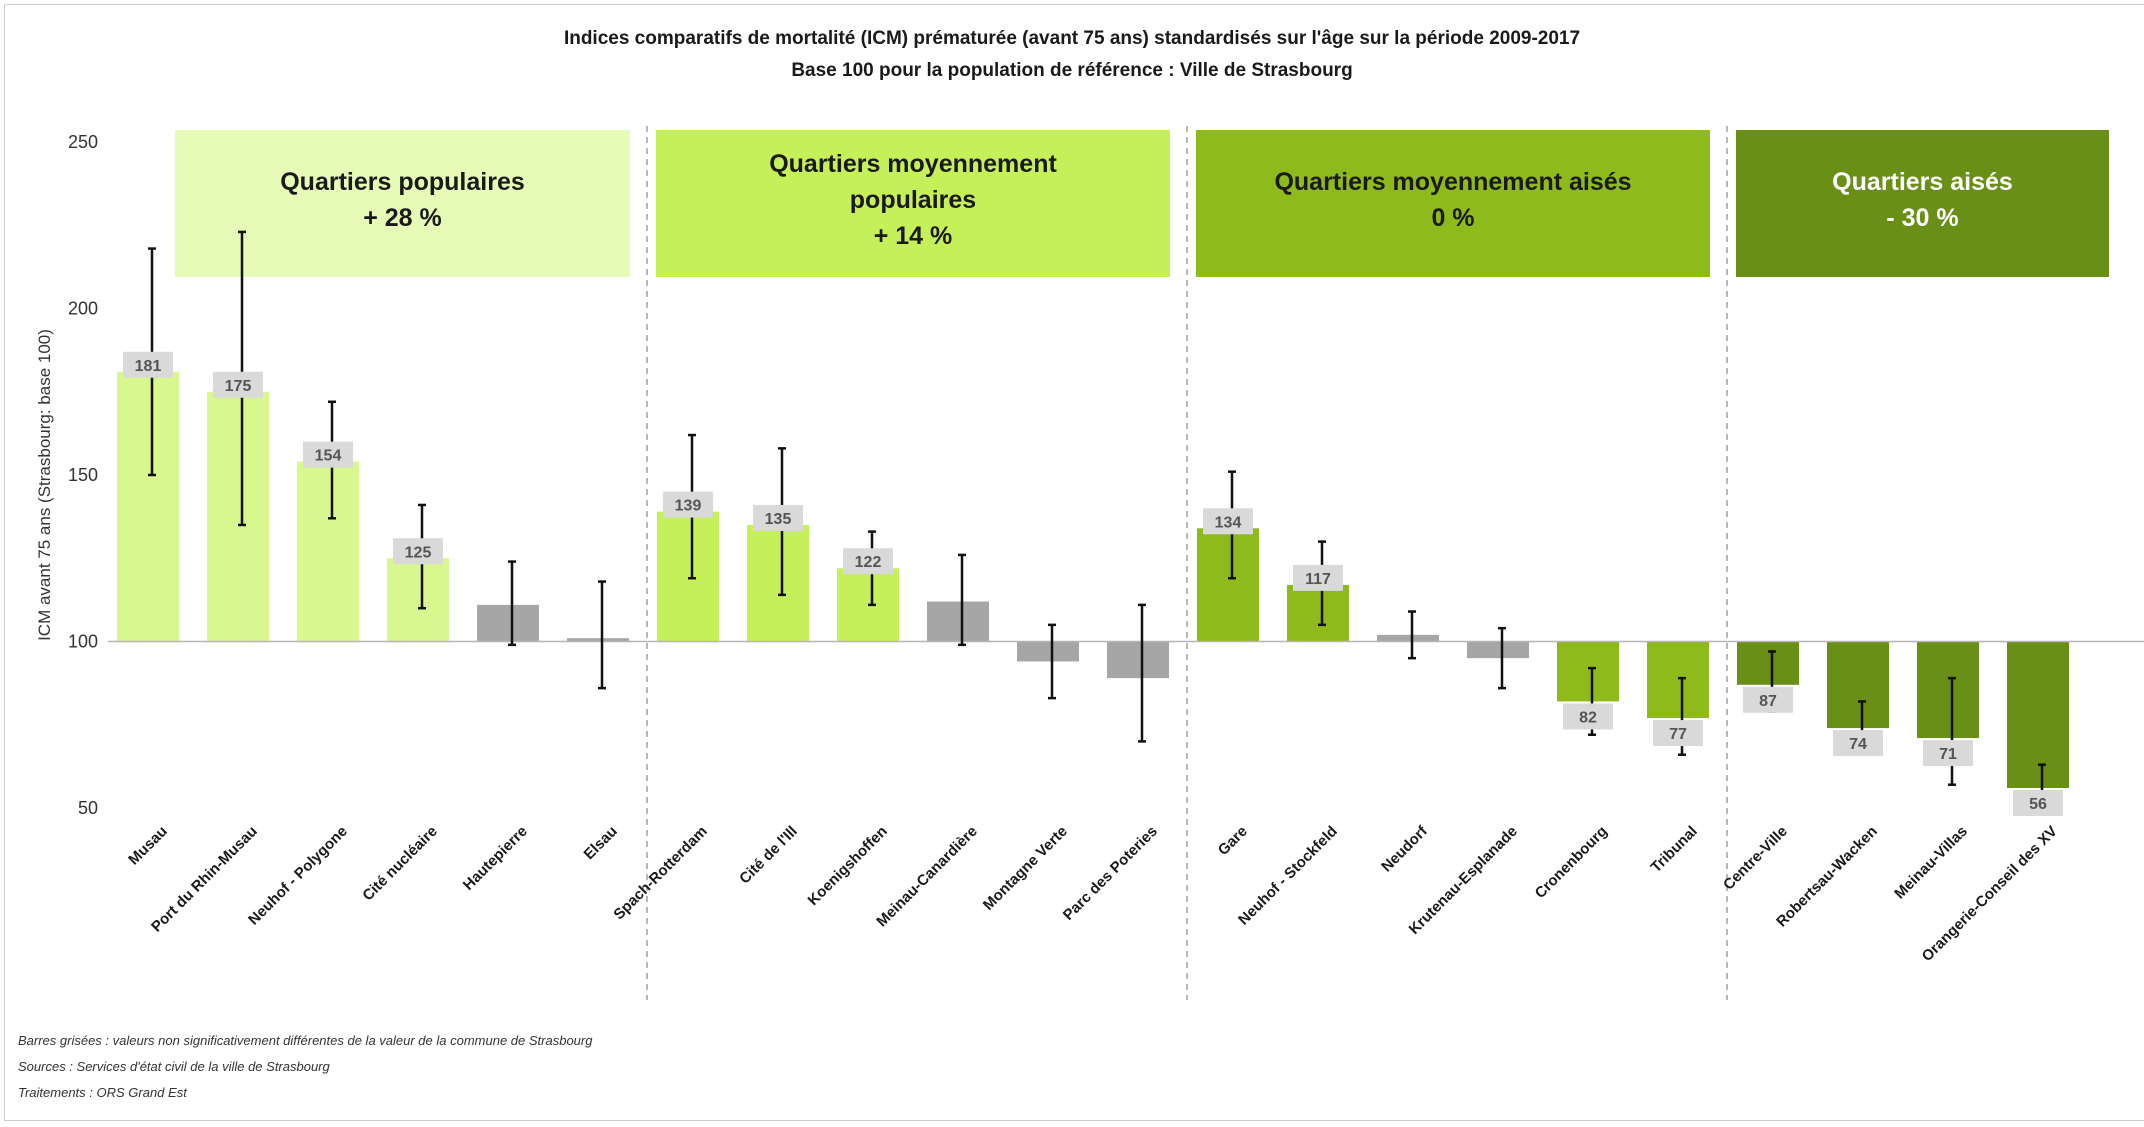  What do you see at coordinates (1922, 218) in the screenshot?
I see `group-label-aises: - 30 %` at bounding box center [1922, 218].